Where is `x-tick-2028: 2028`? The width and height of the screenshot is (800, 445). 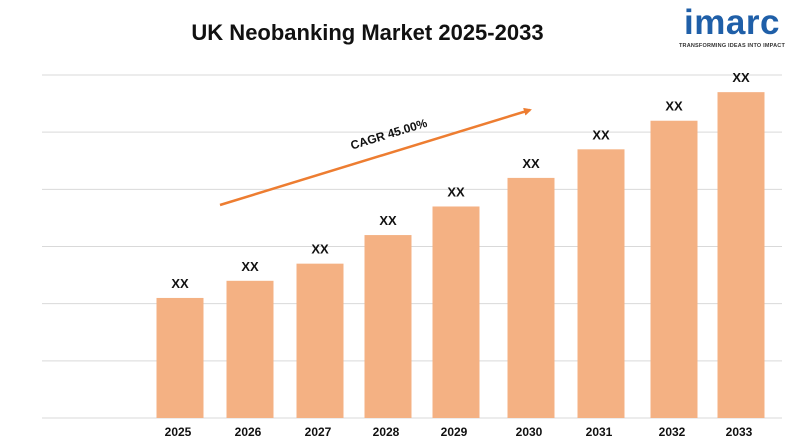 x-tick-2028: 2028 is located at coordinates (386, 432).